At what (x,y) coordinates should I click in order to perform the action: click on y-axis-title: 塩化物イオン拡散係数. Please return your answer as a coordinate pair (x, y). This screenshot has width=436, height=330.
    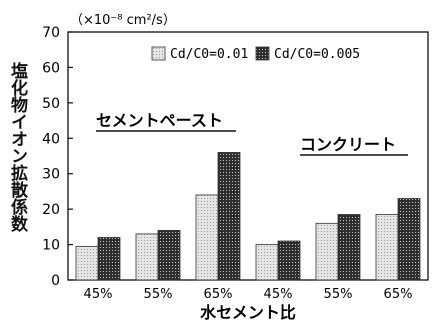
    Looking at the image, I should click on (17, 147).